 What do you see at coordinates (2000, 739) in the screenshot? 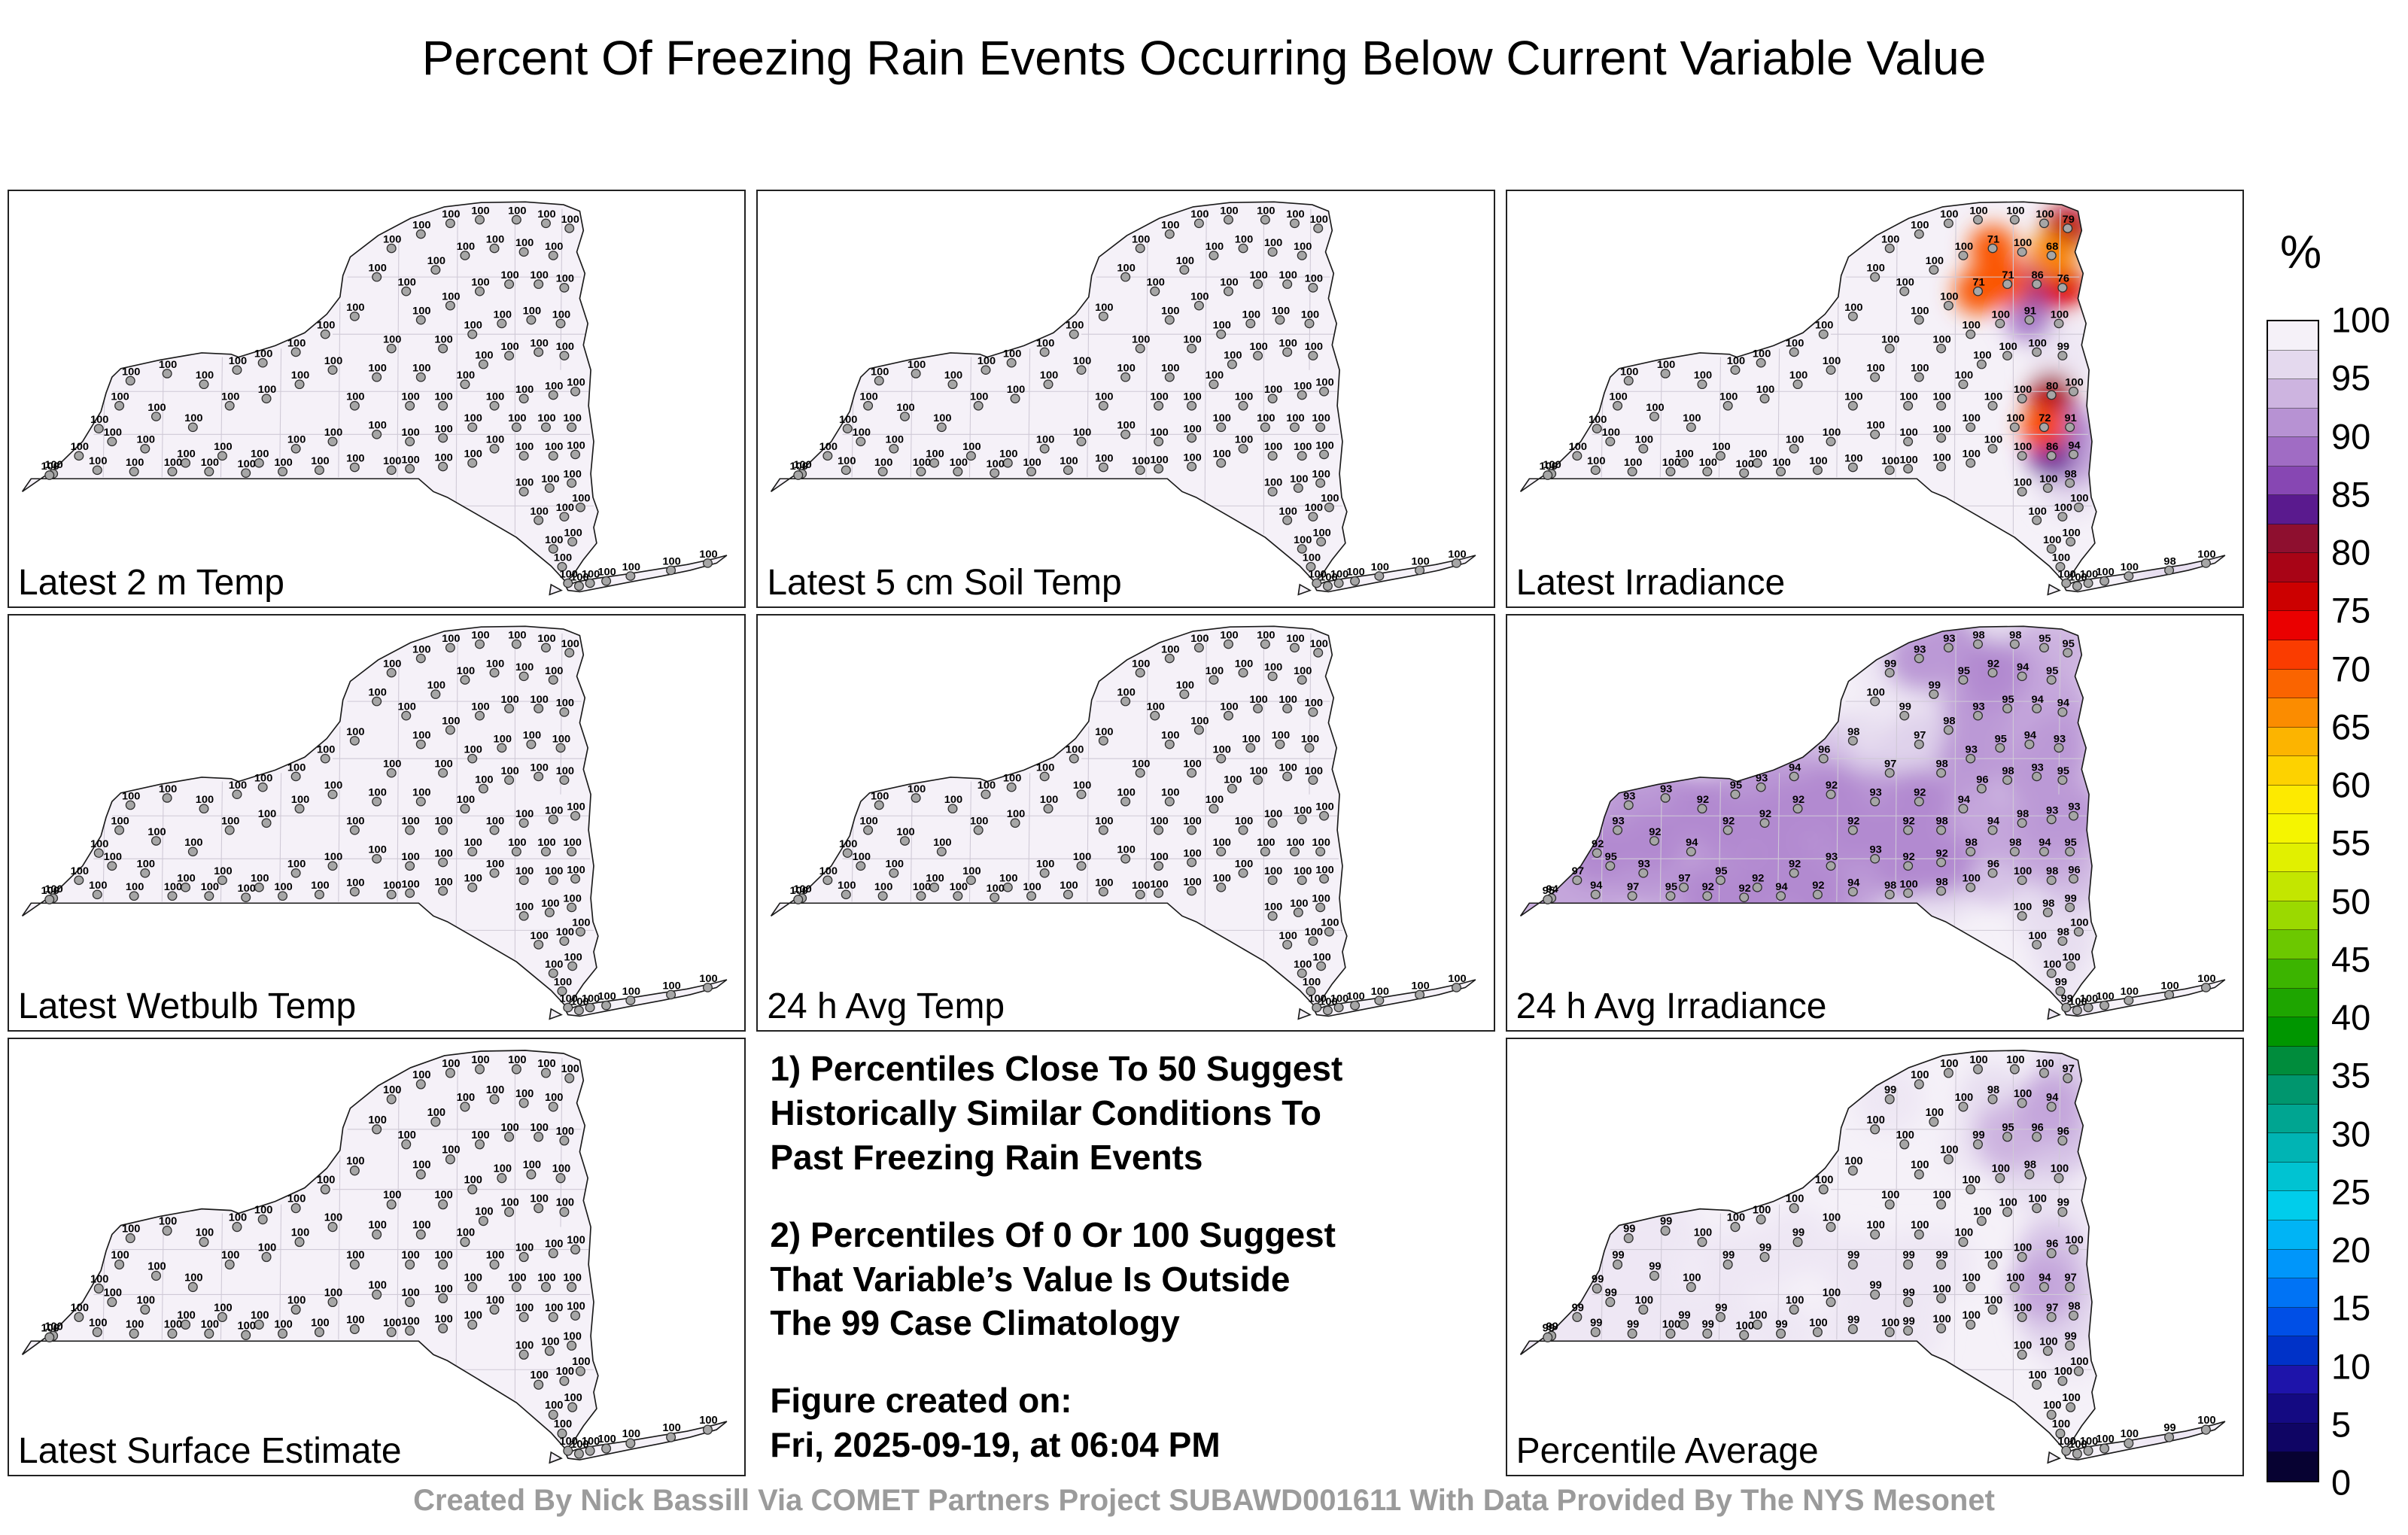
I see `svg-text: 95` at bounding box center [2000, 739].